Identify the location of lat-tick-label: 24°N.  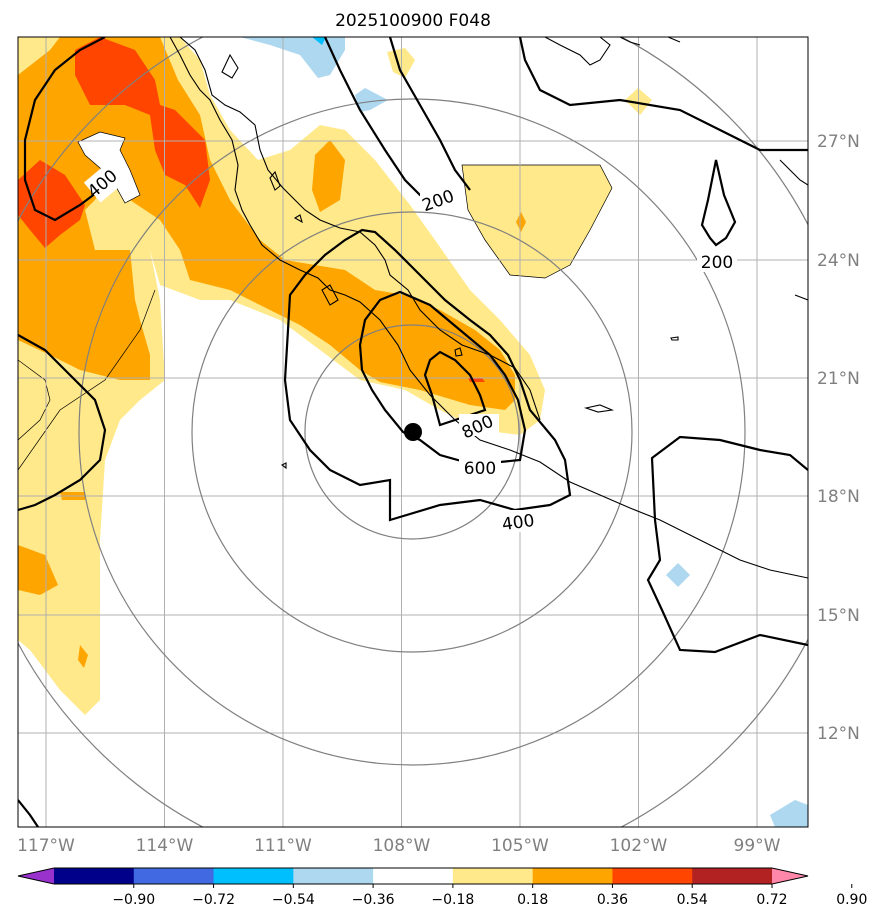
(838, 261).